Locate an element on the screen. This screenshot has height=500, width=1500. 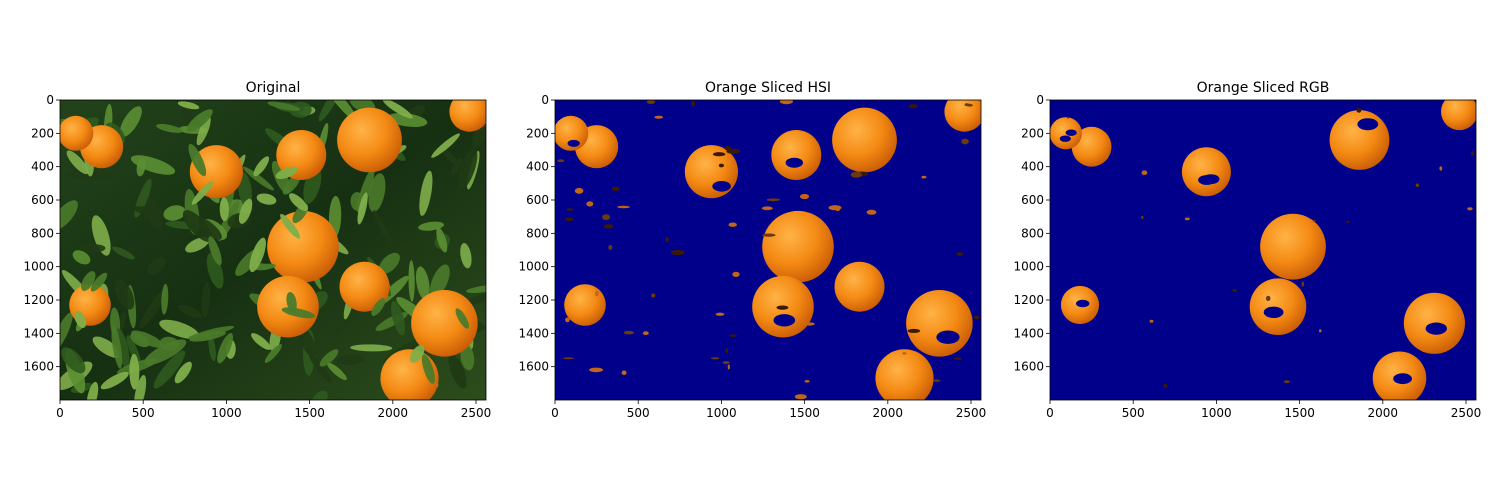
y-tick-label: 0 is located at coordinates (545, 100).